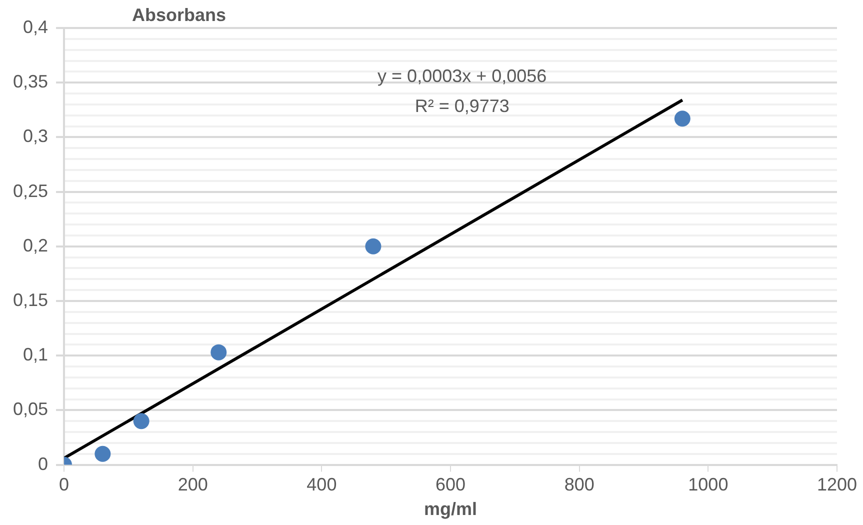 The image size is (863, 525). What do you see at coordinates (179, 14) in the screenshot?
I see `y-axis-title: Absorbans` at bounding box center [179, 14].